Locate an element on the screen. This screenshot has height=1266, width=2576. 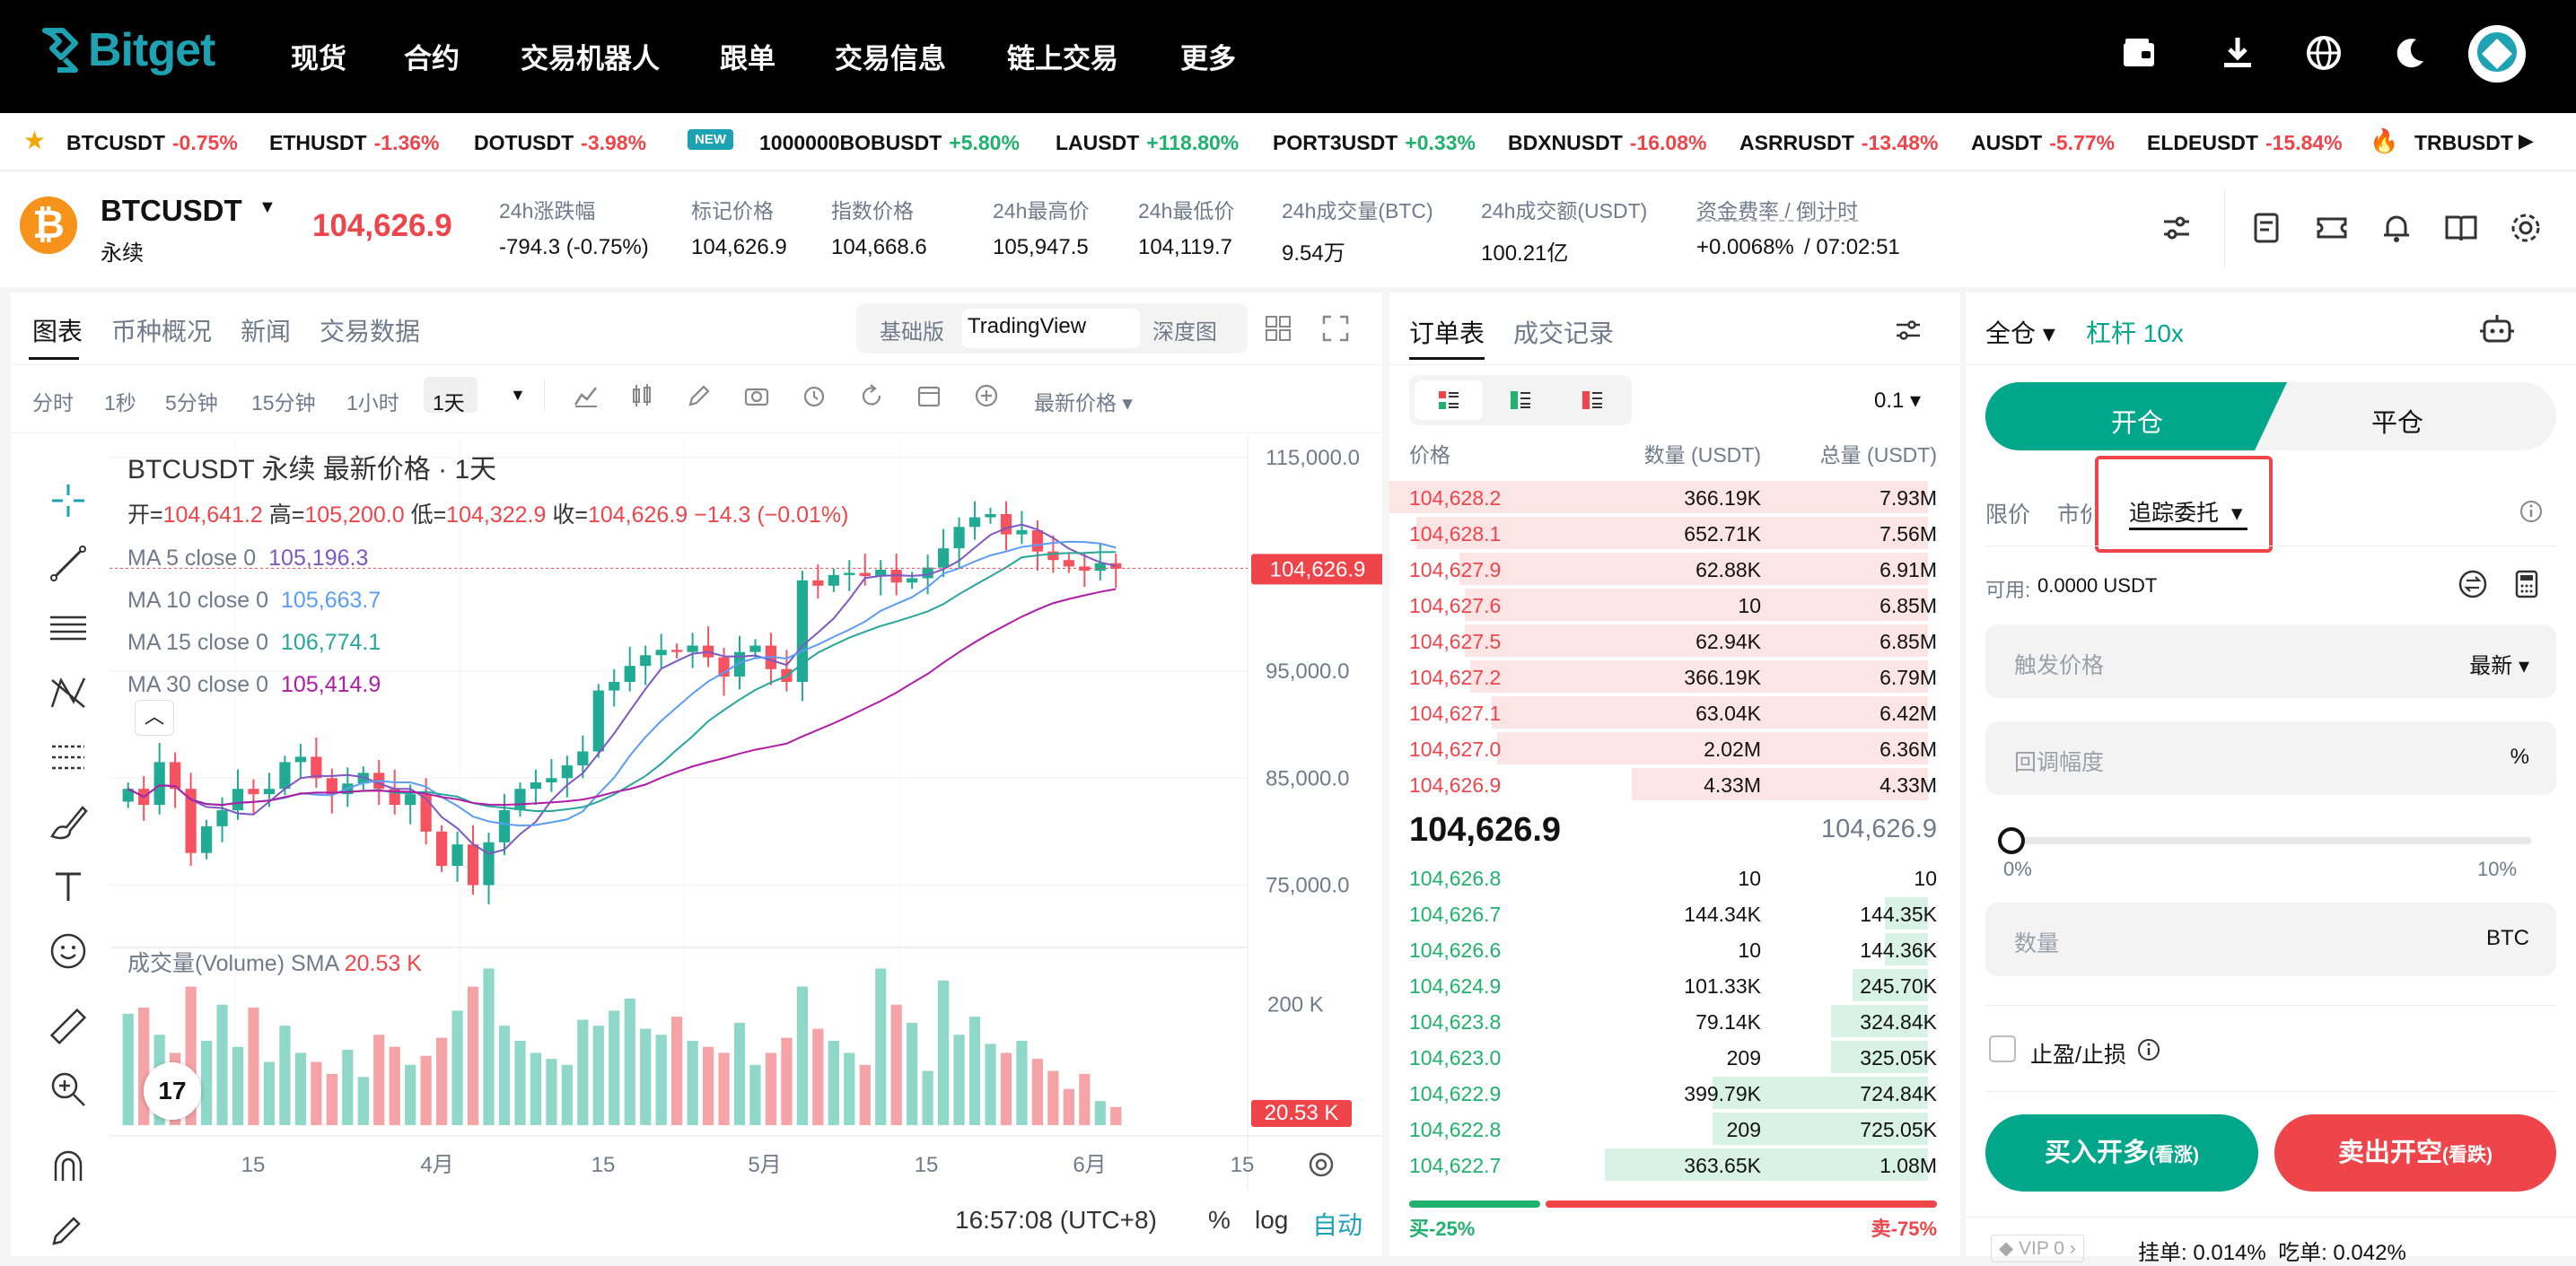
emoji-icon is located at coordinates (68, 952).